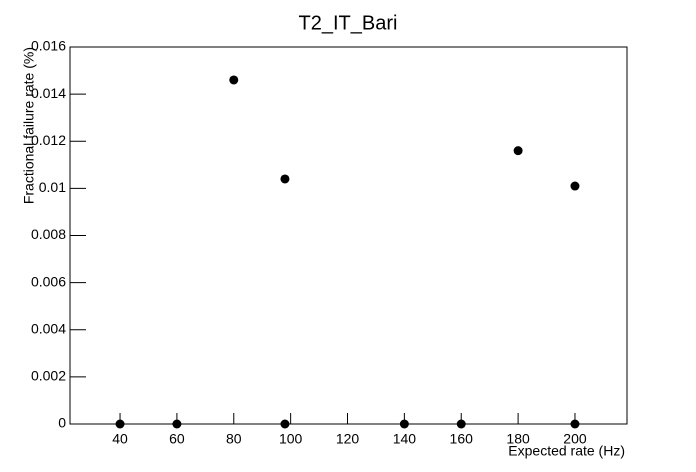  Describe the element at coordinates (48, 328) in the screenshot. I see `y-tick-label: 0.004` at that location.